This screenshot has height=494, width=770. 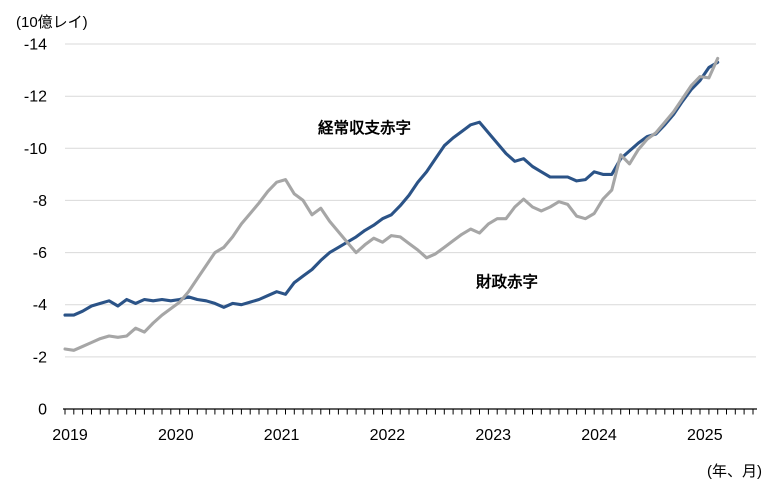 I want to click on y-axis-unit-label: (10億レイ), so click(x=52, y=22).